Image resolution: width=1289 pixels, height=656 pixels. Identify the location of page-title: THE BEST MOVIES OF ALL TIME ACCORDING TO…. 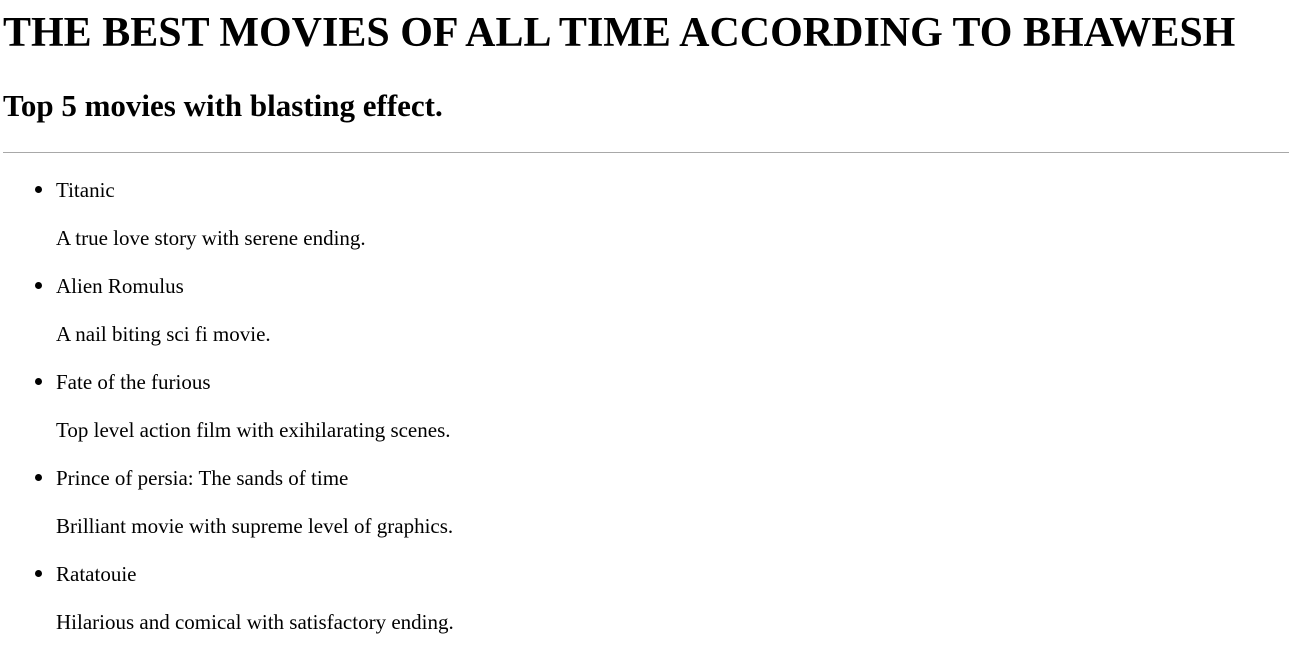
(619, 33).